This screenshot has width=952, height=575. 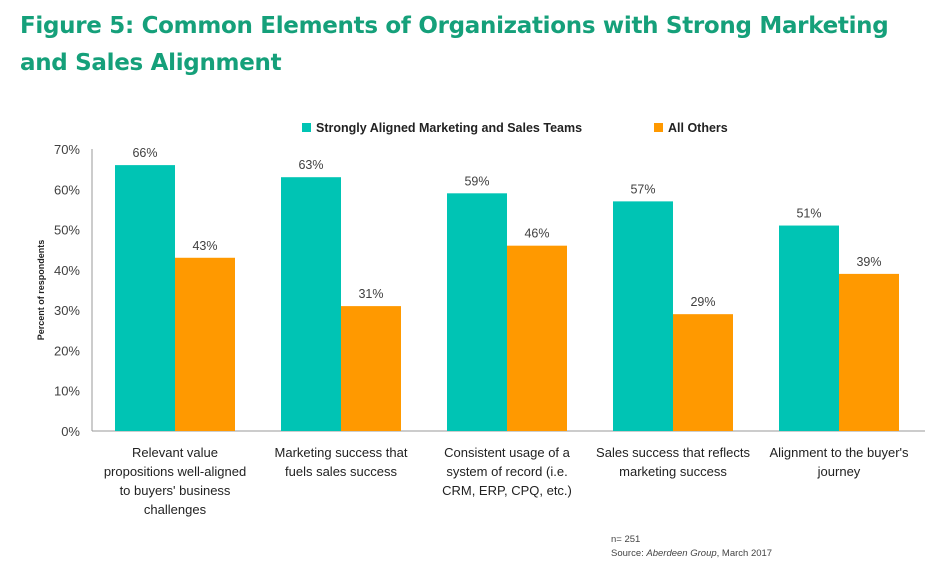 I want to click on data-label: 39%, so click(x=868, y=262).